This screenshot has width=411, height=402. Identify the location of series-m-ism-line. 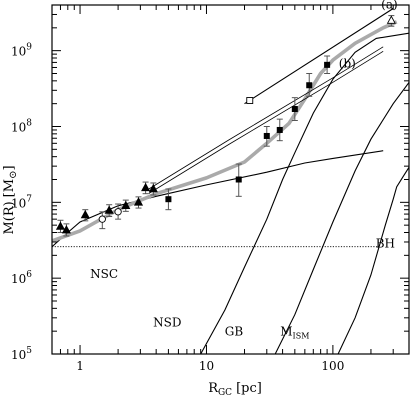
(373, 260).